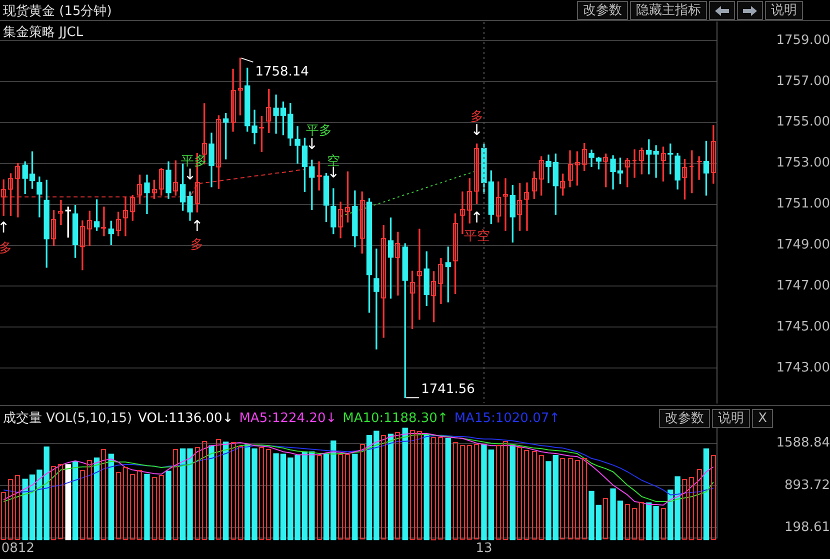  I want to click on annotation: 平空, so click(477, 236).